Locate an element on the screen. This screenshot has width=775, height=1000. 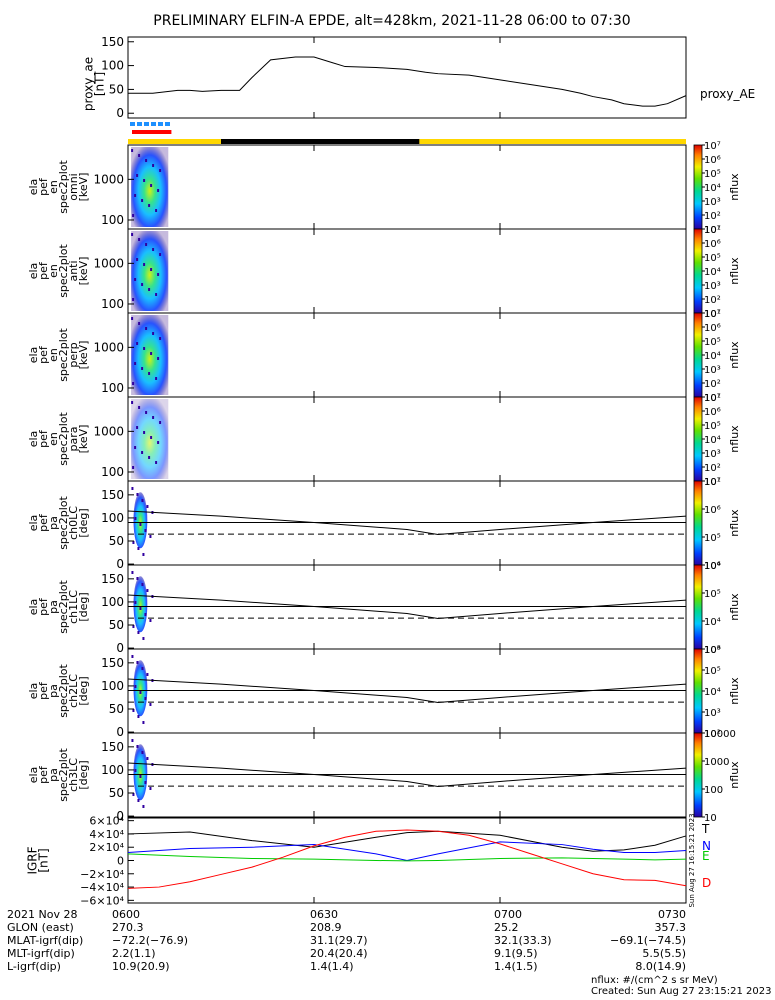
spectro-ylabel-anti-line: anti is located at coordinates (73, 270).